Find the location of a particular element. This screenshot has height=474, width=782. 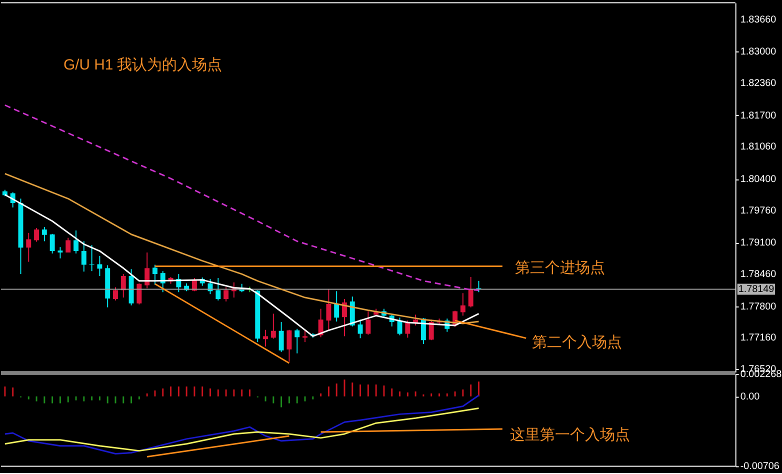

y-tick-label: 1.83660 is located at coordinates (758, 20).